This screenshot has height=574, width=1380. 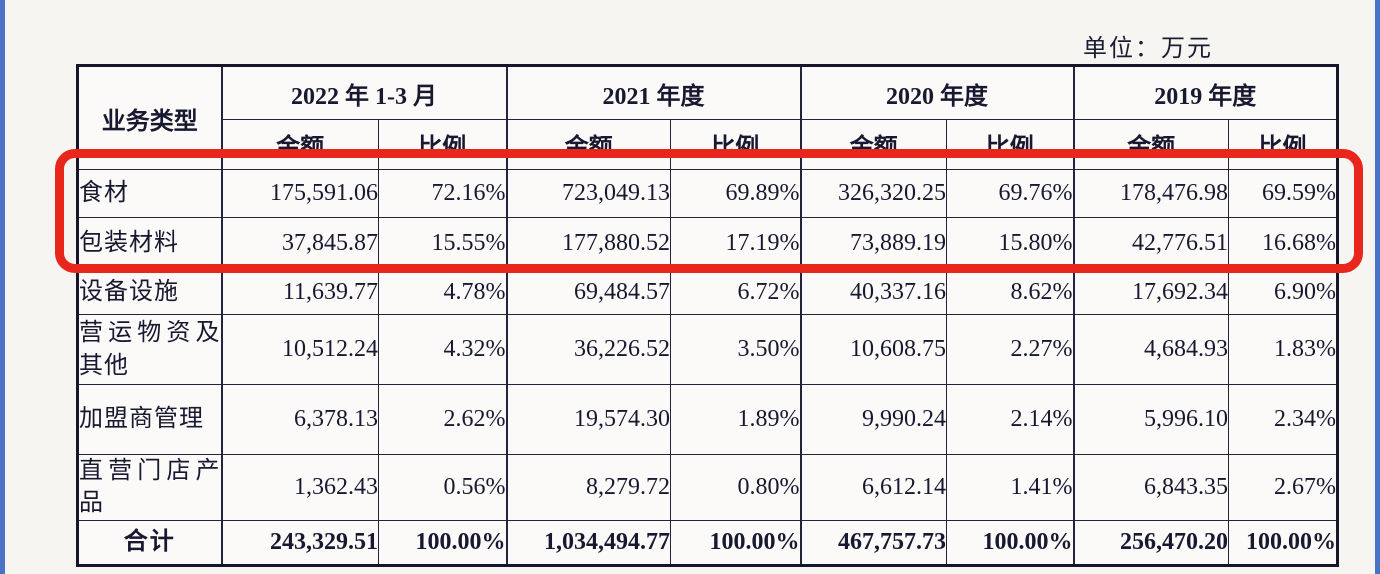 What do you see at coordinates (1283, 487) in the screenshot?
I see `cell-ratio: 2.67%` at bounding box center [1283, 487].